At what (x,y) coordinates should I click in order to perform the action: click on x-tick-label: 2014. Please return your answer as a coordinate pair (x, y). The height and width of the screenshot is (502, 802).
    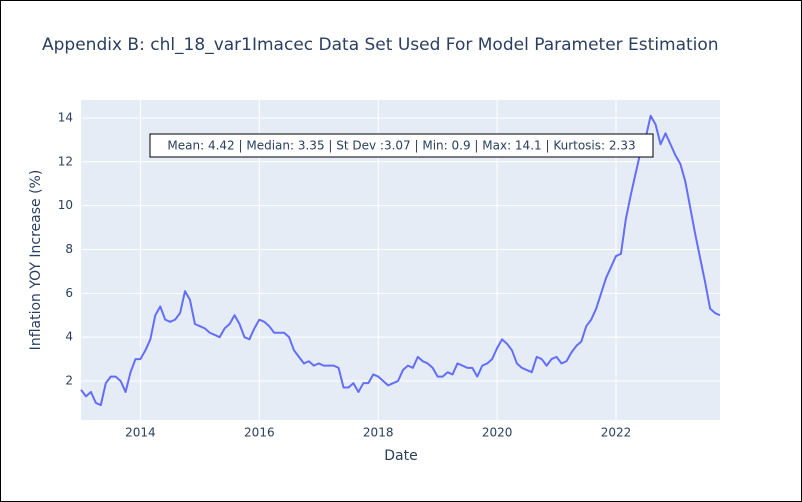
    Looking at the image, I should click on (140, 433).